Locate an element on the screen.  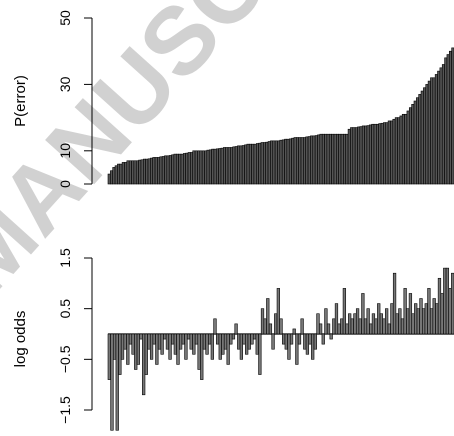
y-tick-label: 0.5 is located at coordinates (65, 309).